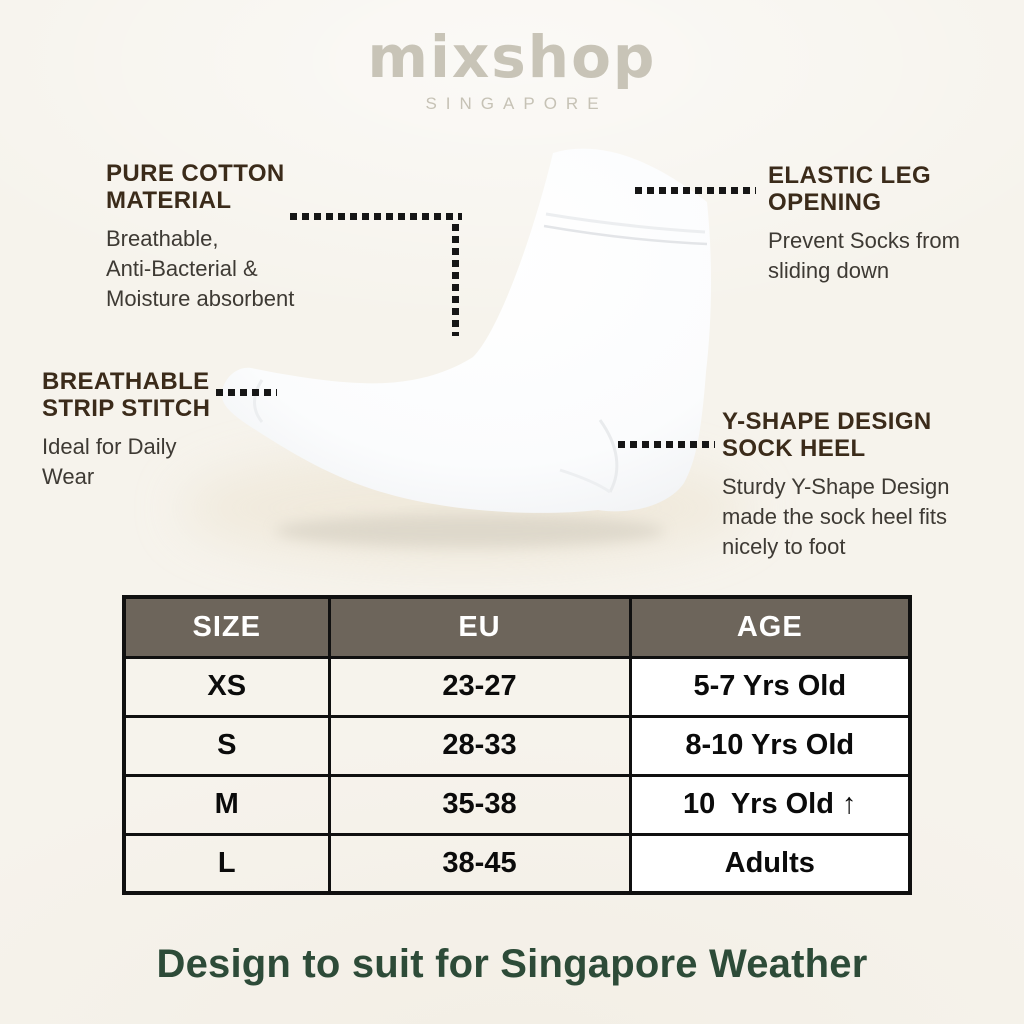  I want to click on size-cell: XS, so click(226, 686).